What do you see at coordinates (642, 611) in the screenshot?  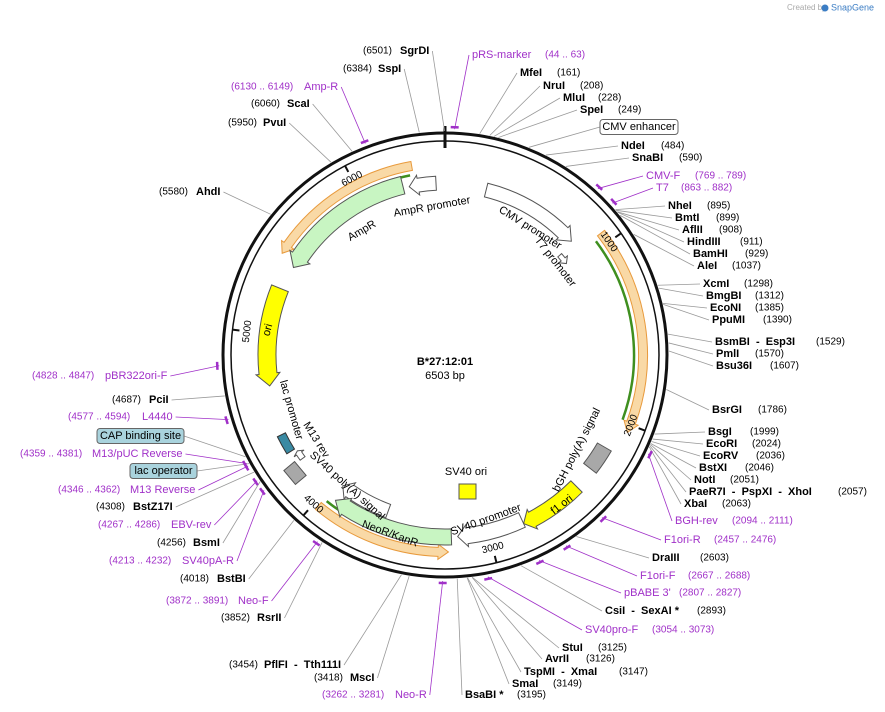 I see `site-name: CsiI - SexAI *` at bounding box center [642, 611].